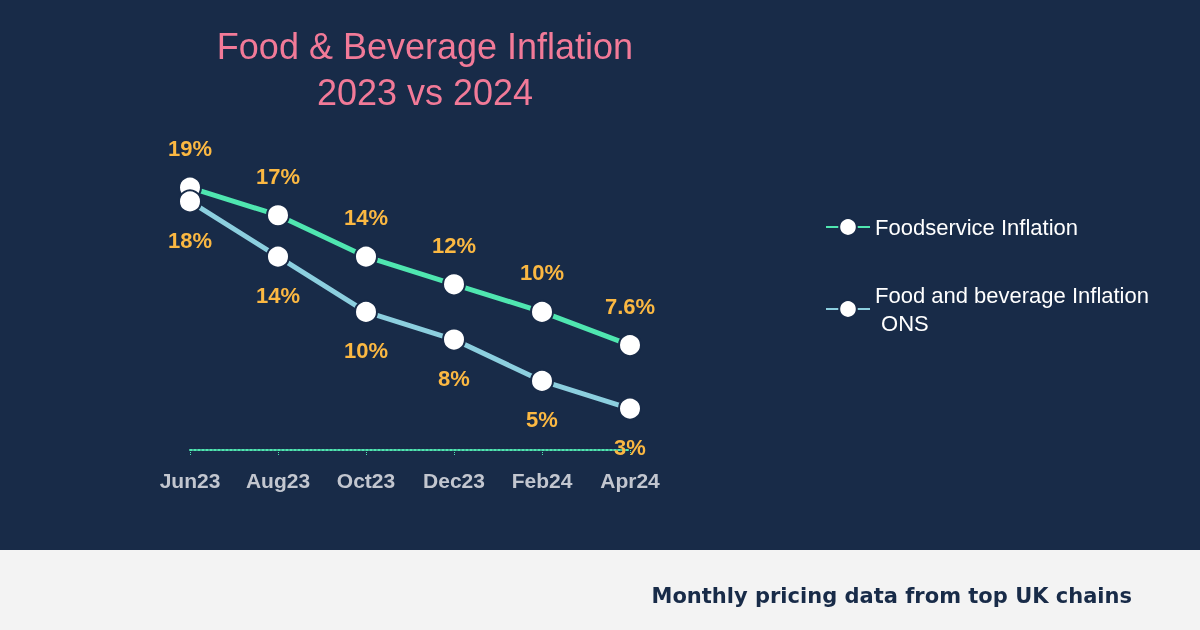 The height and width of the screenshot is (630, 1200). Describe the element at coordinates (278, 480) in the screenshot. I see `x-tick-label: Aug23` at that location.